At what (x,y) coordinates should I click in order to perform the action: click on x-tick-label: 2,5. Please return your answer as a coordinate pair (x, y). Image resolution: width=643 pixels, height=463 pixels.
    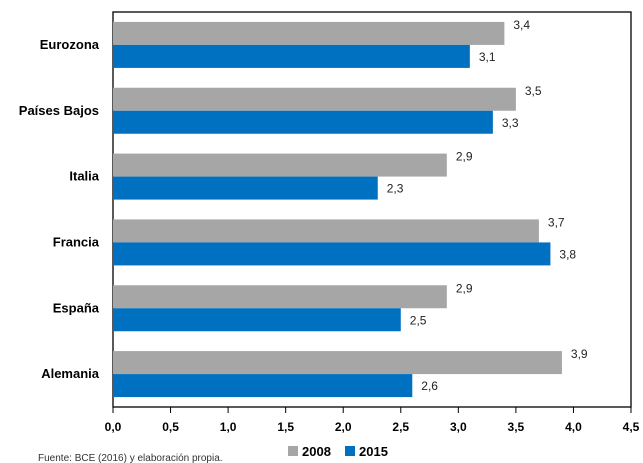
    Looking at the image, I should click on (400, 427).